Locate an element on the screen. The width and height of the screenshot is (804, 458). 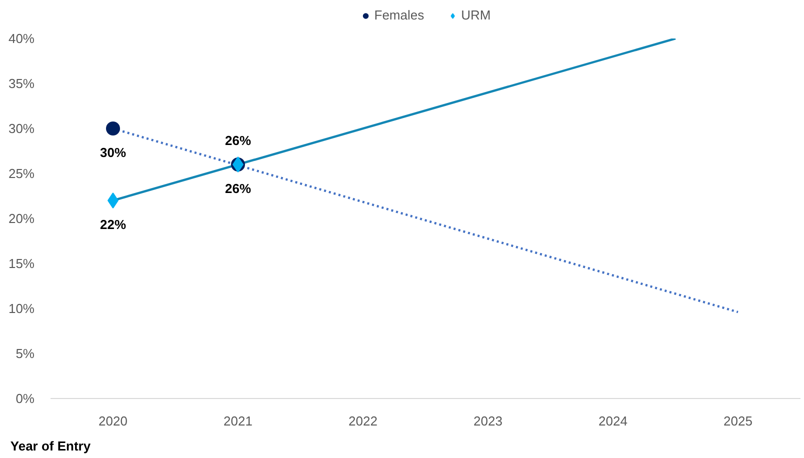
x-tick-label: 2024 is located at coordinates (613, 421).